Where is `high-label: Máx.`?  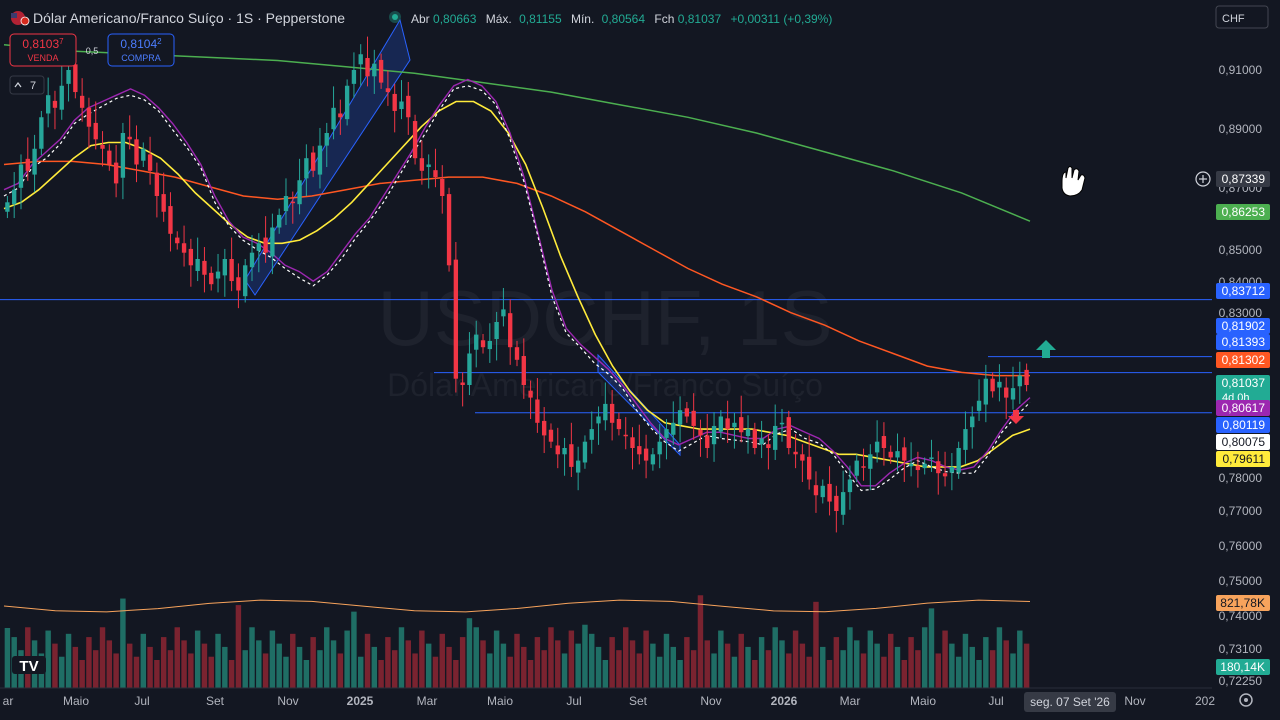 high-label: Máx. is located at coordinates (499, 19).